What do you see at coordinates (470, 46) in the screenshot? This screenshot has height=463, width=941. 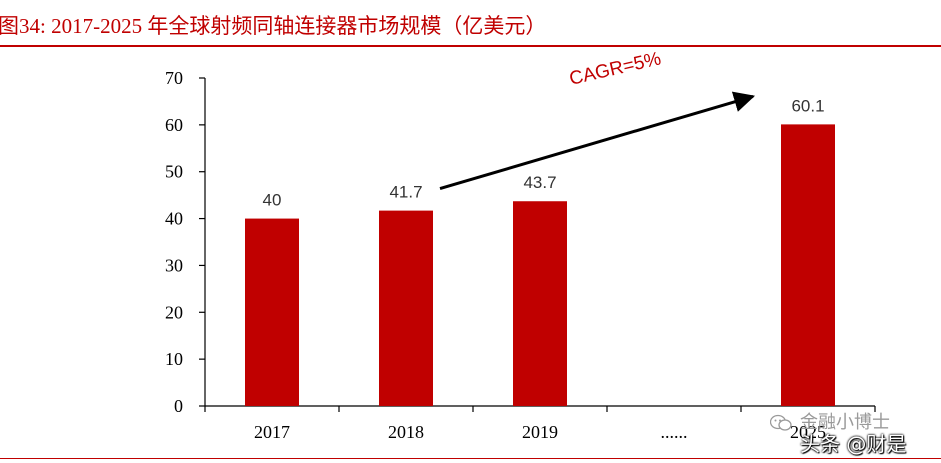 I see `header-divider` at bounding box center [470, 46].